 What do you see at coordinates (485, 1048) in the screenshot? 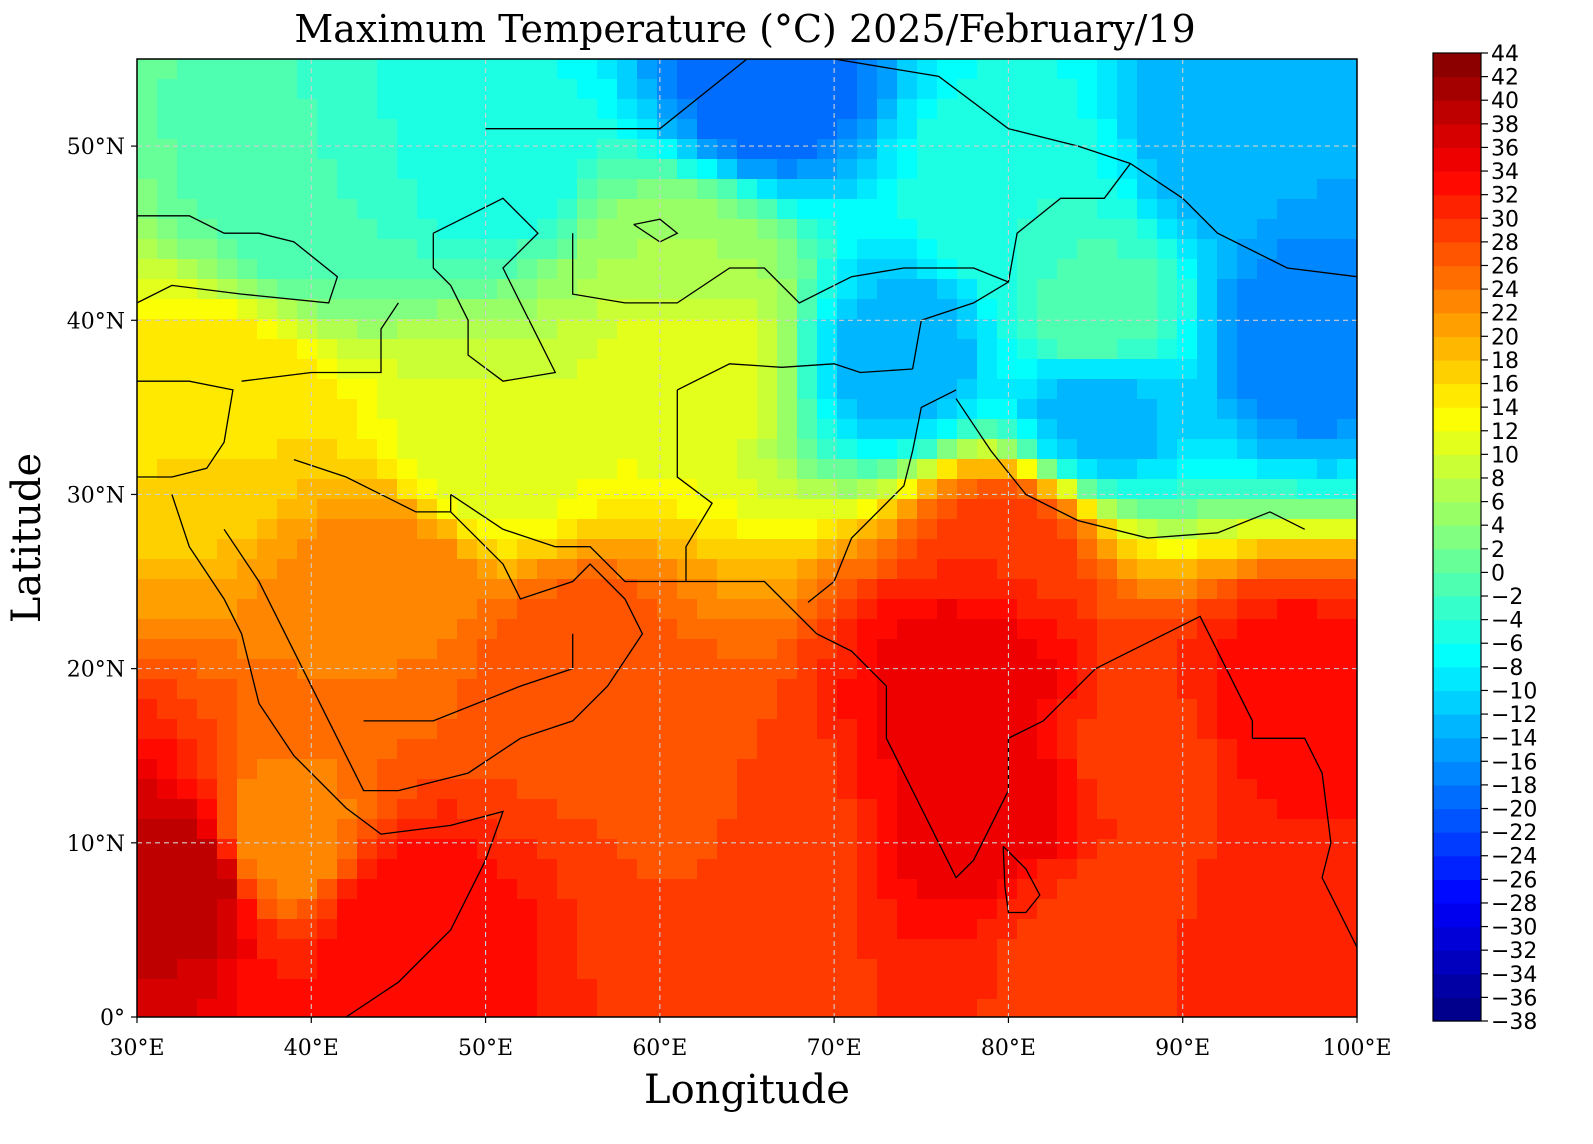
I see `lon-tick-label: 50°E` at bounding box center [485, 1048].